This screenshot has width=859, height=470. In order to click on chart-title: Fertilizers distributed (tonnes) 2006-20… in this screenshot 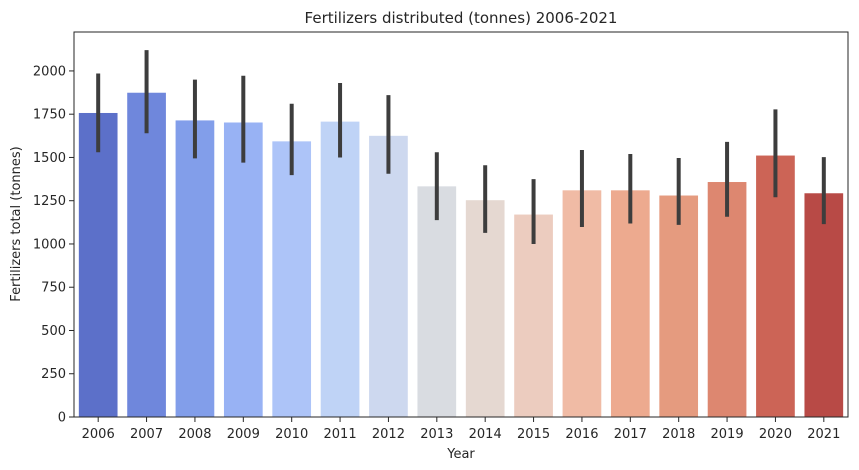, I will do `click(461, 18)`.